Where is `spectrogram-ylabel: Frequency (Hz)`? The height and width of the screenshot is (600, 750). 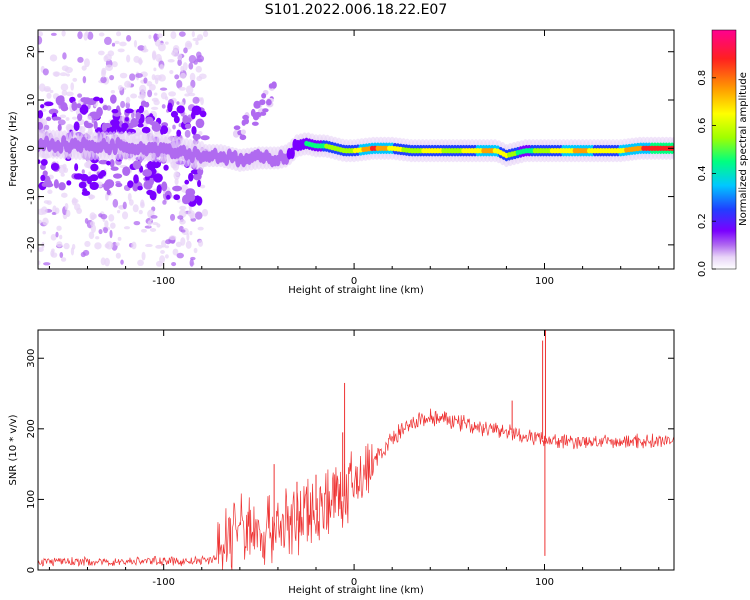 spectrogram-ylabel: Frequency (Hz) is located at coordinates (13, 149).